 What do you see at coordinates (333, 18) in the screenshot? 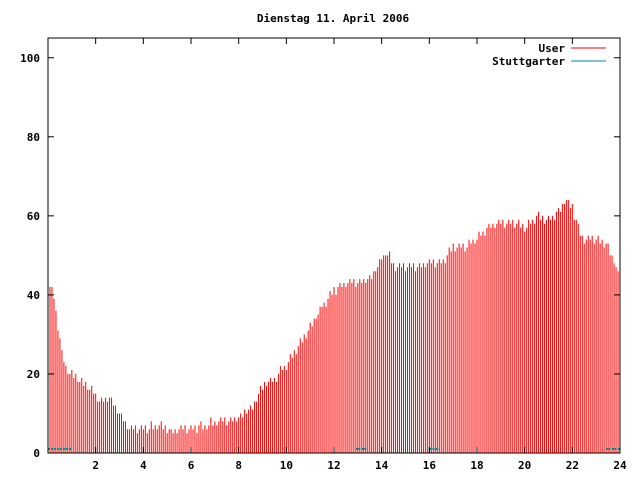
I see `chart-title: Dienstag 11. April 2006` at bounding box center [333, 18].